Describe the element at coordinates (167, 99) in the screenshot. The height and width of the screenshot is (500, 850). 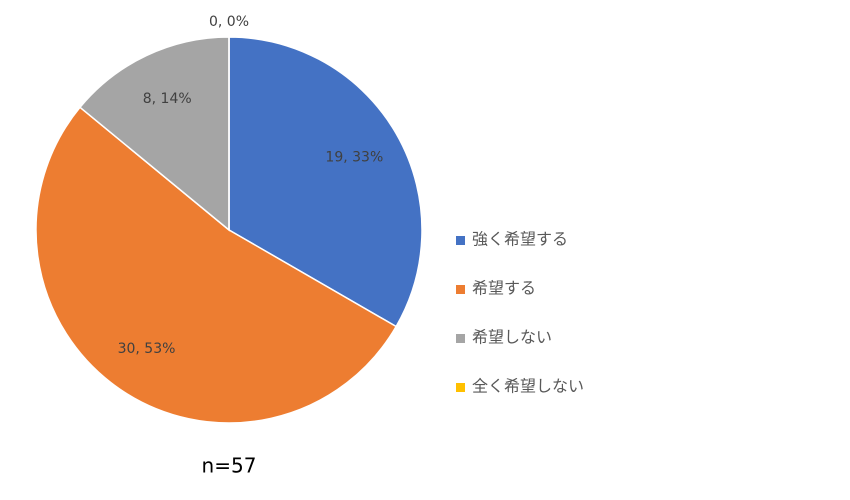
I see `data-label: 8, 14%` at that location.